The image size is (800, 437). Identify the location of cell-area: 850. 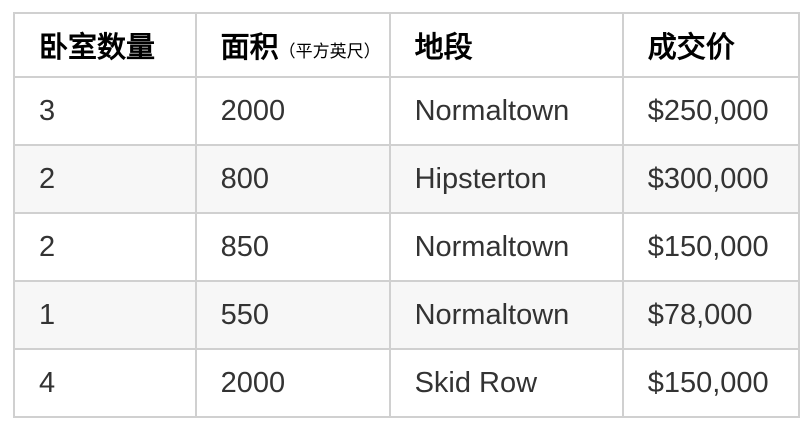
(292, 247).